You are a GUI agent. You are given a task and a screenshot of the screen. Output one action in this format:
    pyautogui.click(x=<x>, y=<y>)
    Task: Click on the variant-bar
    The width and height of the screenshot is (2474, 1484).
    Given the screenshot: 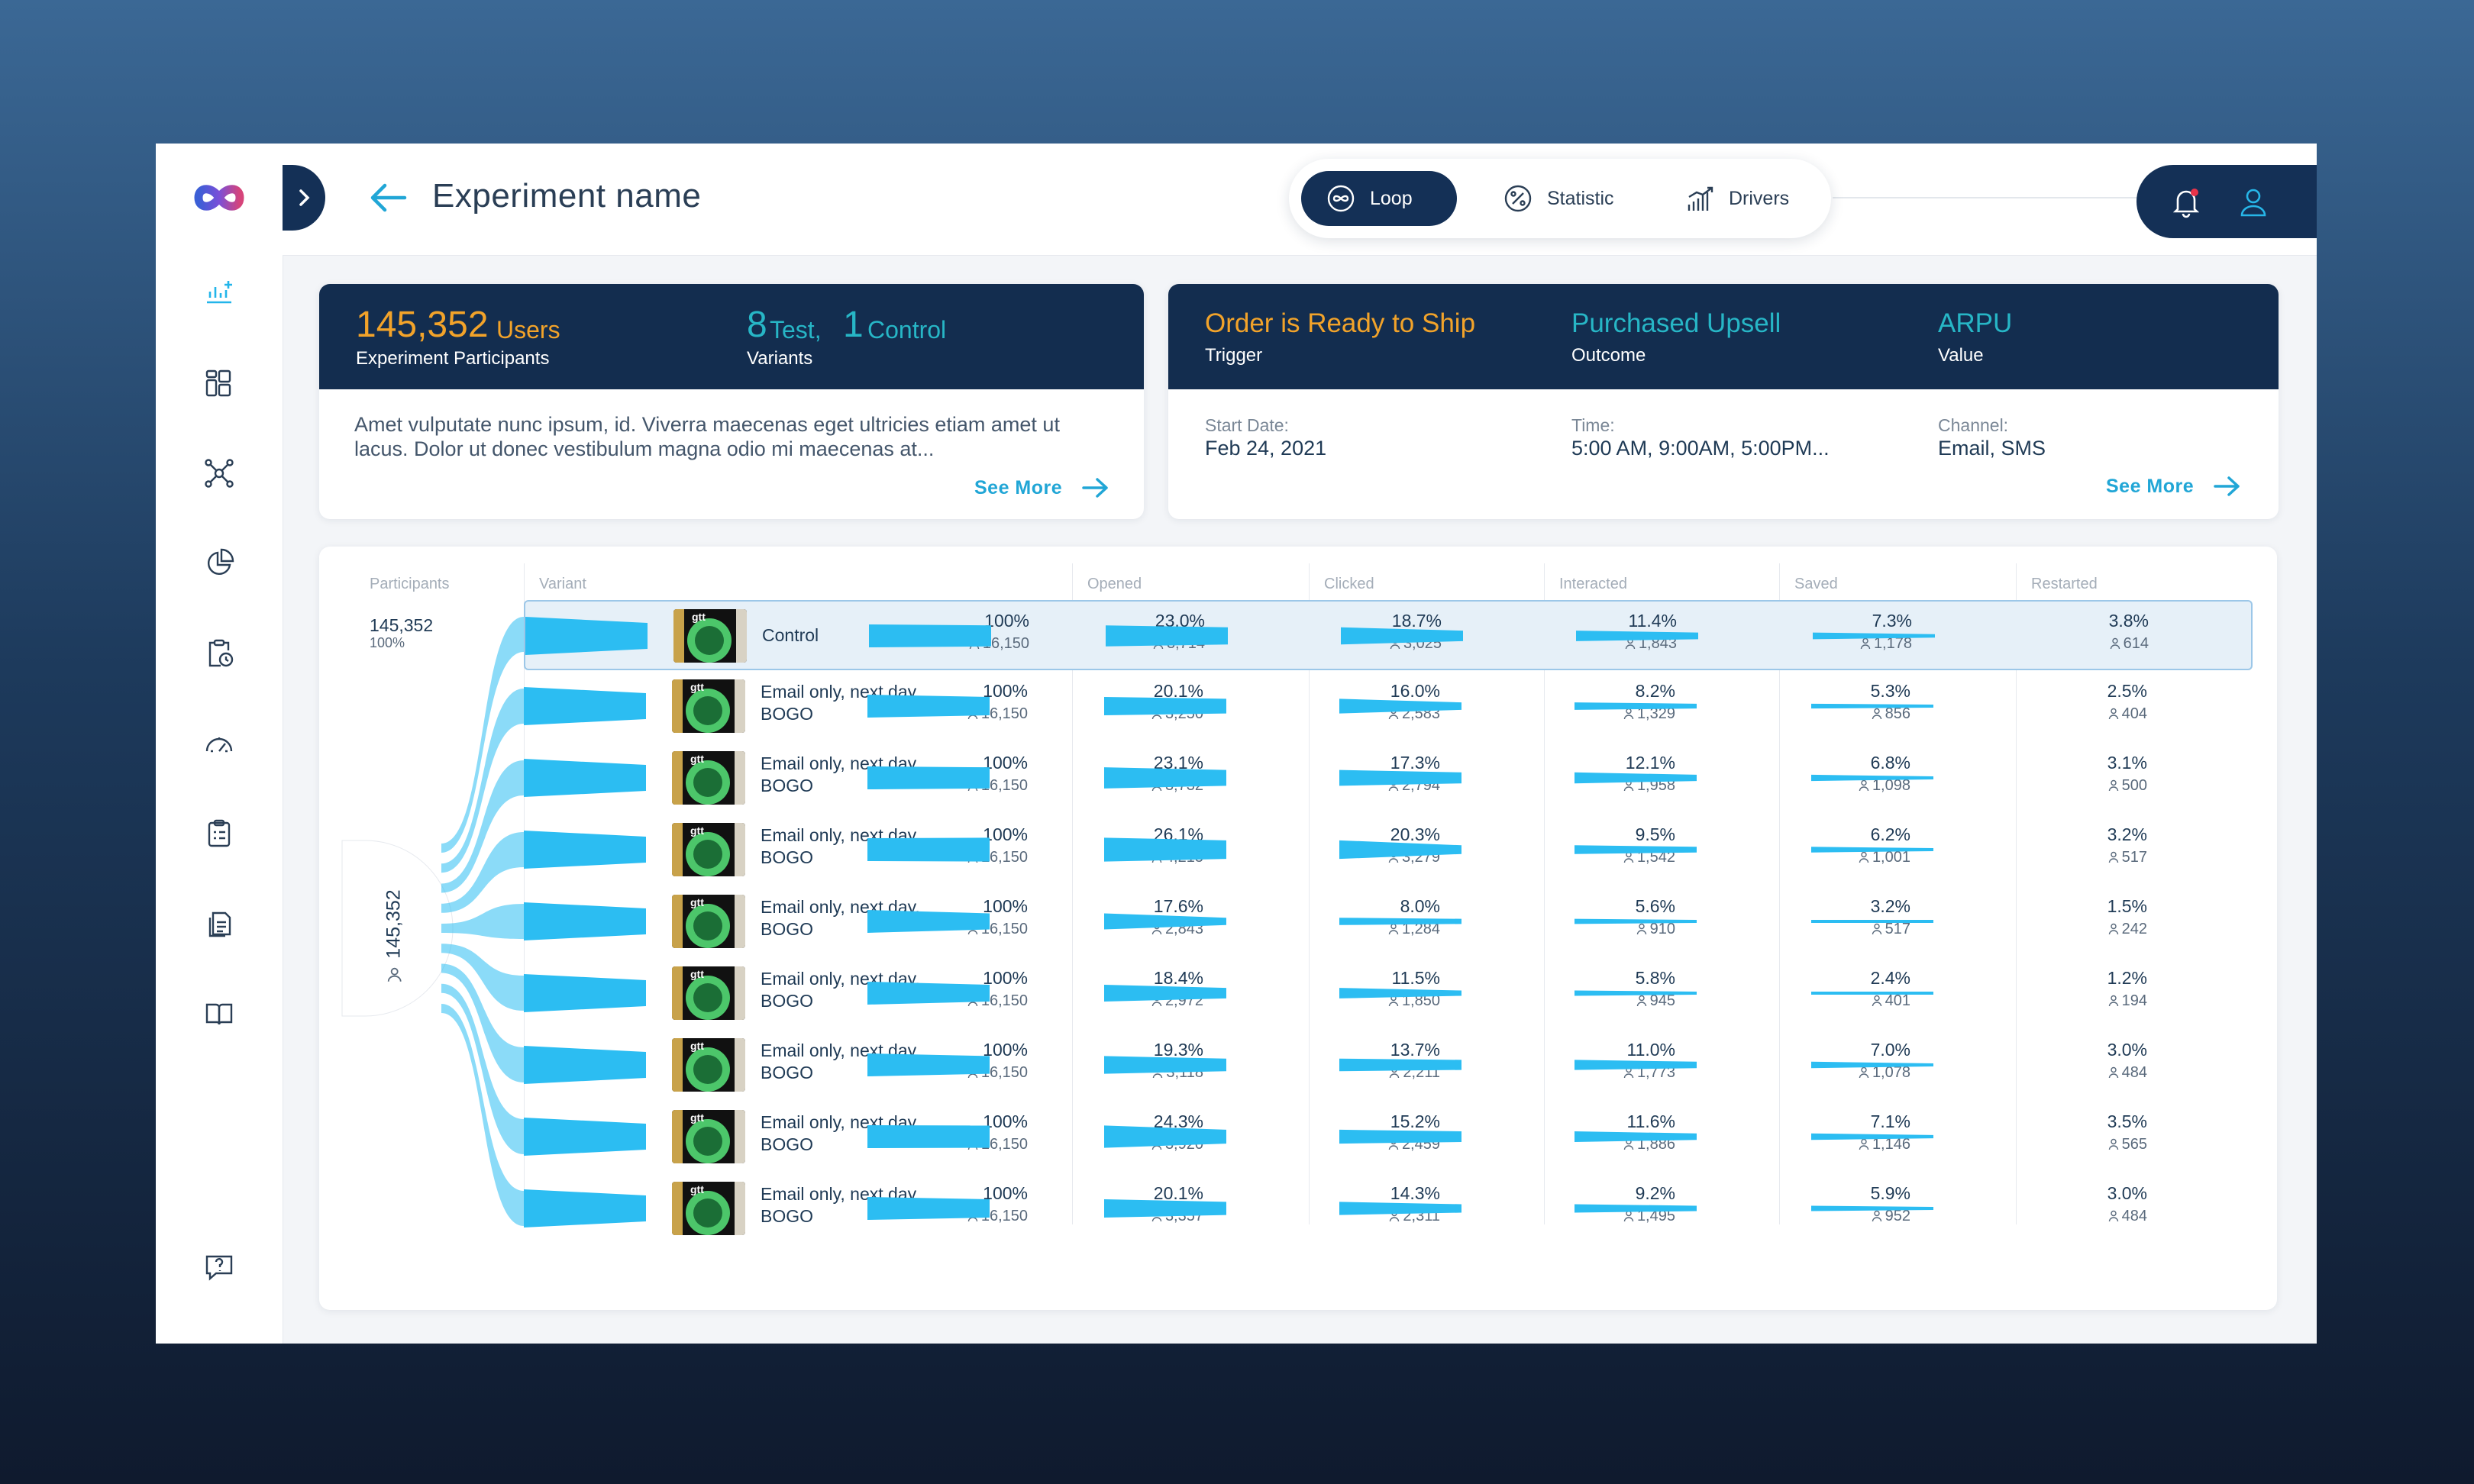 What is the action you would take?
    pyautogui.click(x=585, y=1208)
    